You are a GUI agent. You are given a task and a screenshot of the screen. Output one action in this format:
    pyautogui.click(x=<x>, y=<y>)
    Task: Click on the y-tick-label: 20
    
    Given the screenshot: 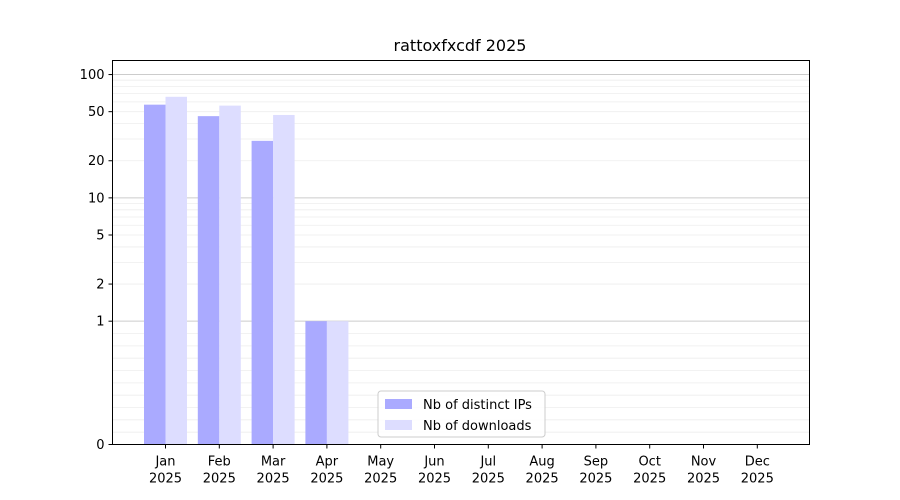 What is the action you would take?
    pyautogui.click(x=96, y=161)
    